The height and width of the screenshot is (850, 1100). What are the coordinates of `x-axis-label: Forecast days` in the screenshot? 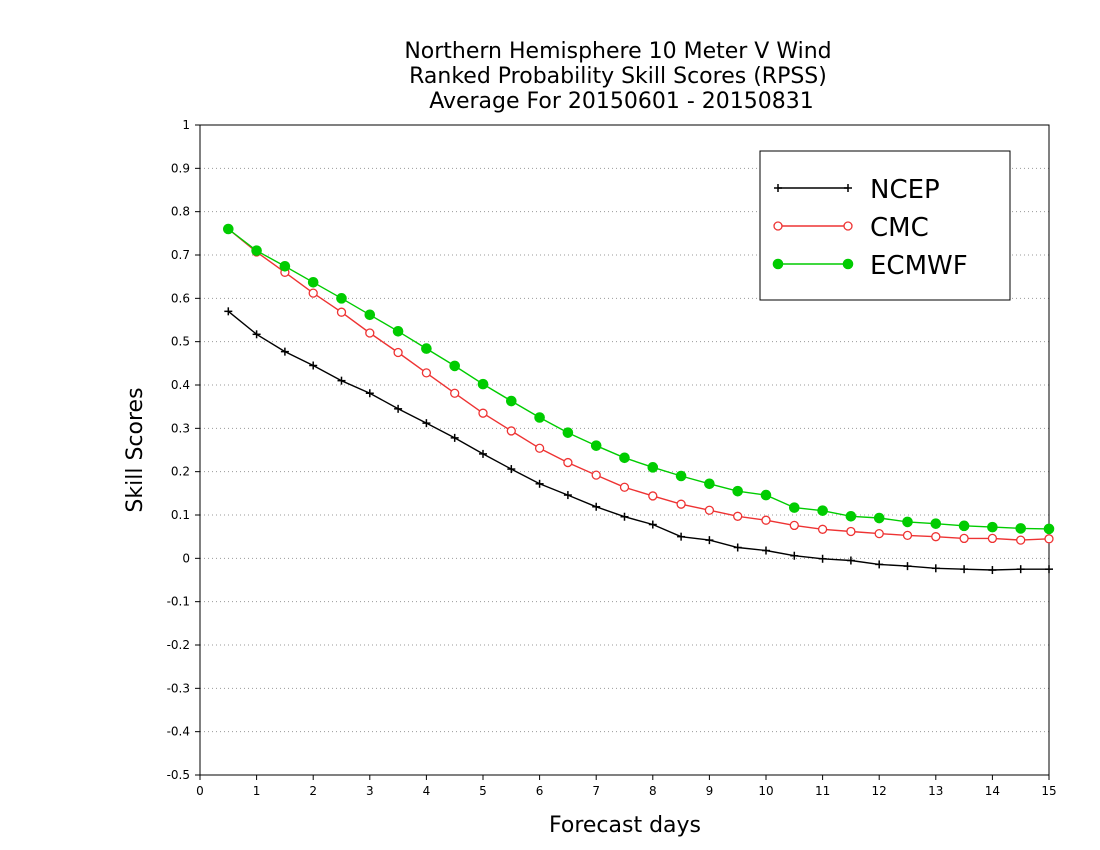 It's located at (625, 825).